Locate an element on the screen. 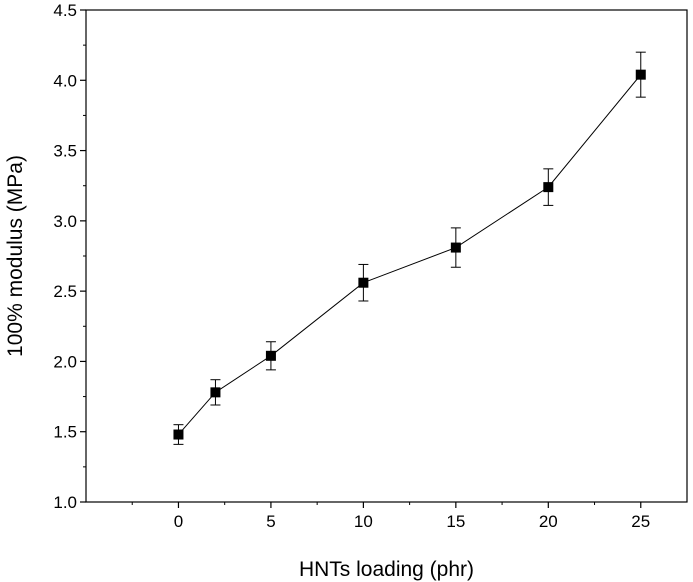  y-tick-label: 1.5 is located at coordinates (65, 432).